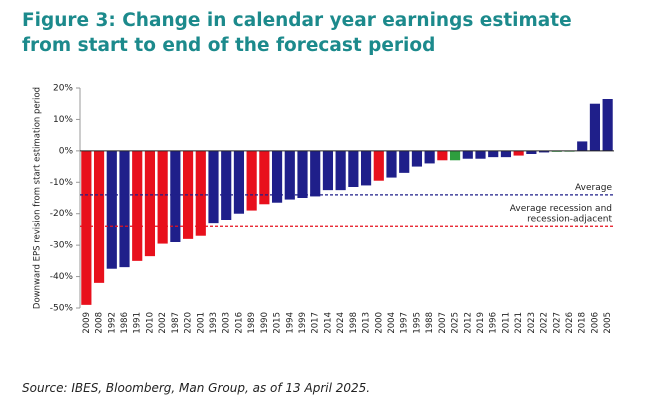  What do you see at coordinates (354, 323) in the screenshot?
I see `x-tick-label: 1998` at bounding box center [354, 323].